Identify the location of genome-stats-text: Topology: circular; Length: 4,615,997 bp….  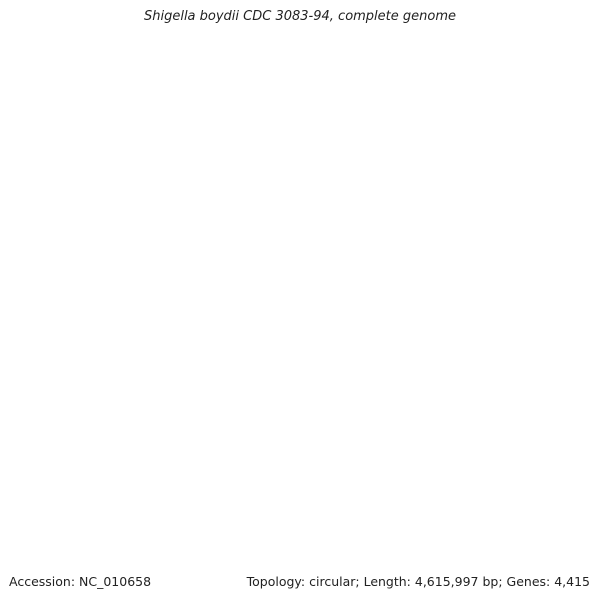
(418, 581).